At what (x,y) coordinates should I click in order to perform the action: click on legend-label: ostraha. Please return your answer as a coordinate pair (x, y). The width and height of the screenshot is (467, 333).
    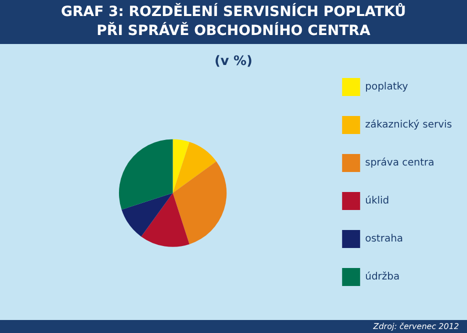
    Looking at the image, I should click on (384, 239).